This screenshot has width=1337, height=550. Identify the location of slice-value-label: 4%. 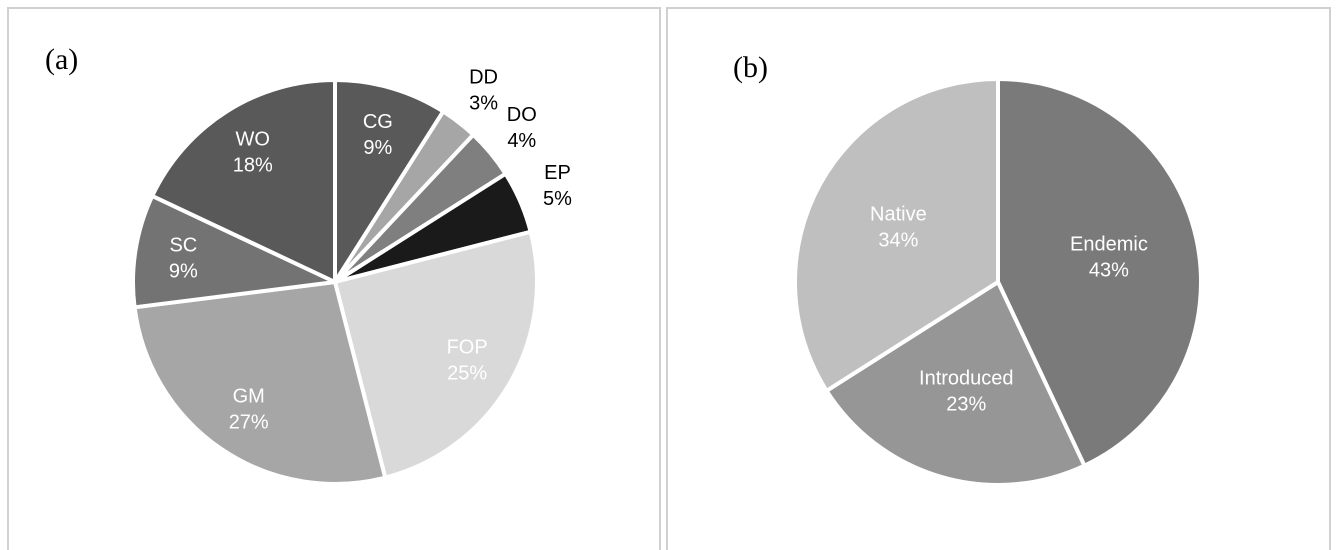
(521, 141).